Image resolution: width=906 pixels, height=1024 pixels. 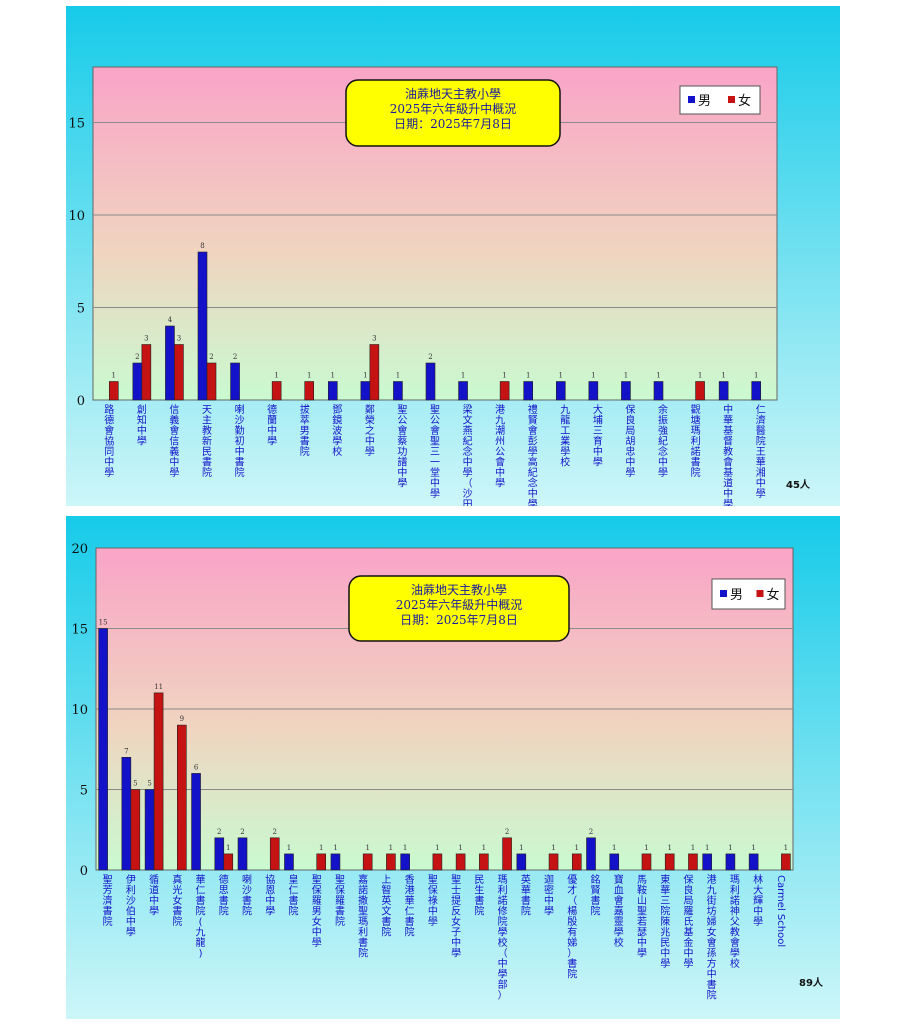 I want to click on category-label: 瑪利諾神父教會學校, so click(x=735, y=922).